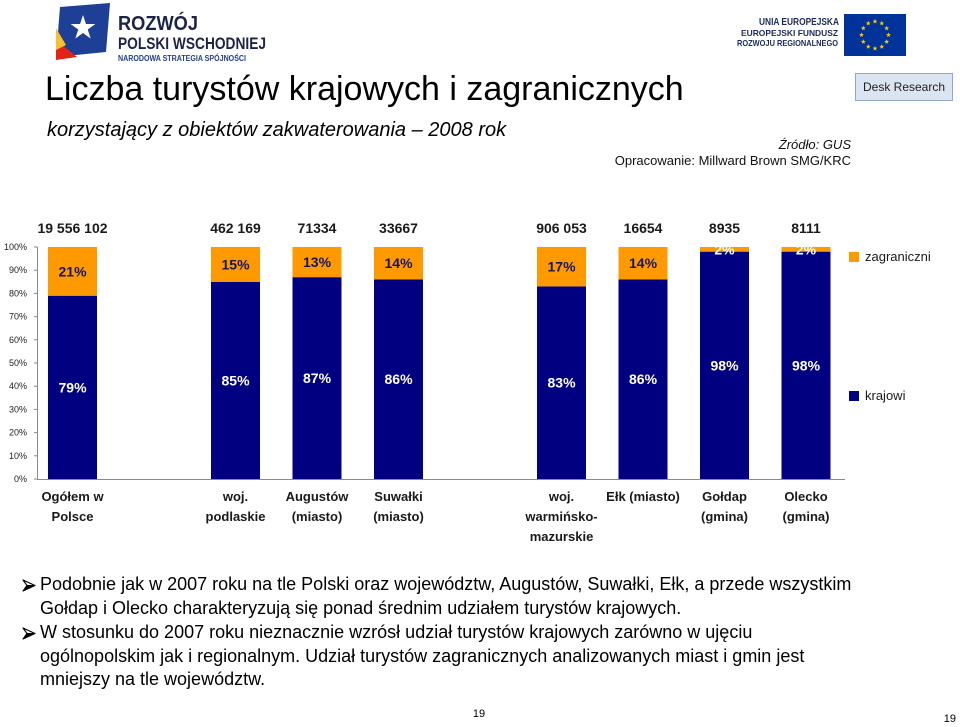 This screenshot has height=727, width=960. What do you see at coordinates (854, 257) in the screenshot?
I see `legend-swatch-zagraniczni` at bounding box center [854, 257].